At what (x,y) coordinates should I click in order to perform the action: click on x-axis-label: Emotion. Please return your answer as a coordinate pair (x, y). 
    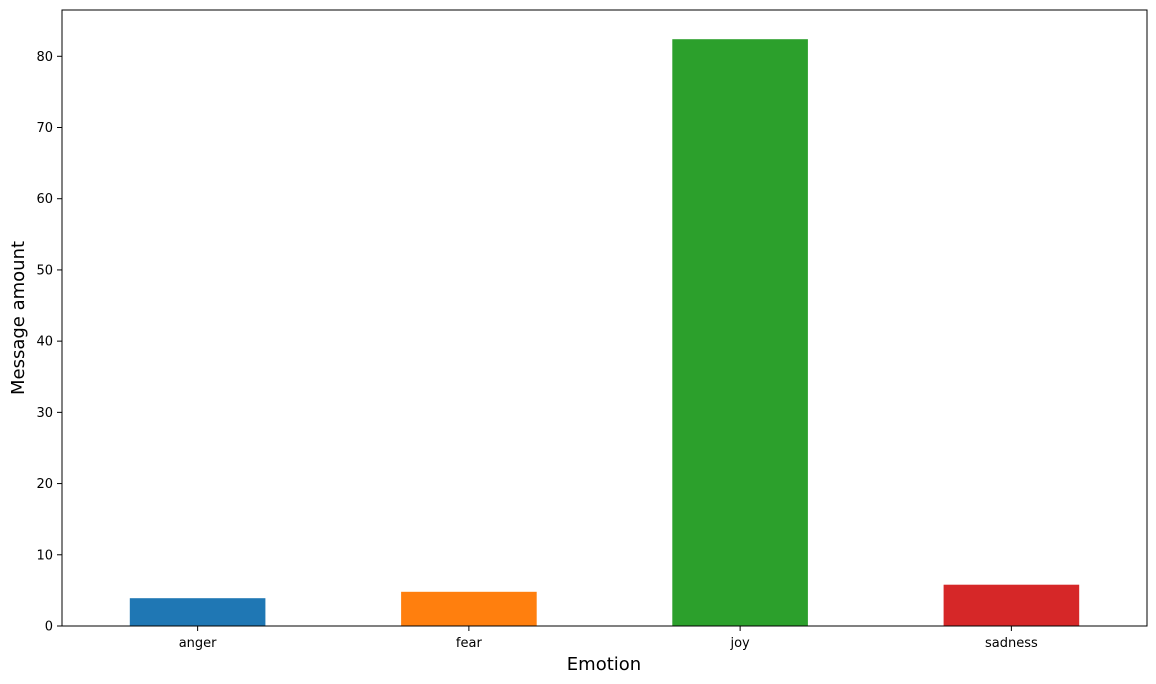
    Looking at the image, I should click on (604, 664).